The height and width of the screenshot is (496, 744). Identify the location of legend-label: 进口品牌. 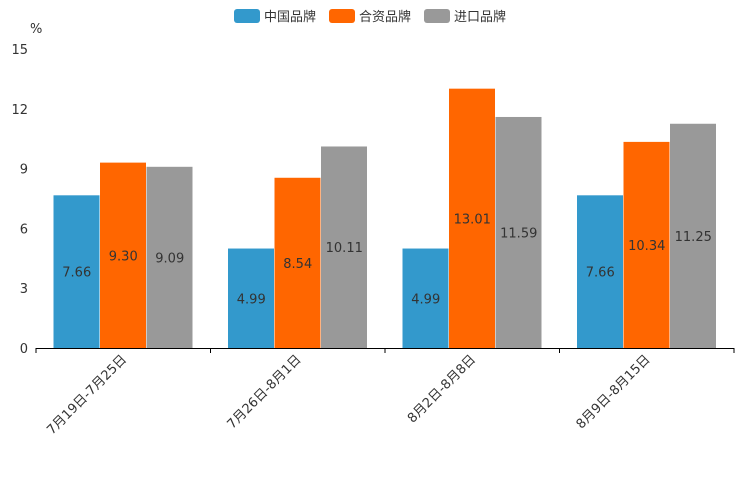
(480, 17).